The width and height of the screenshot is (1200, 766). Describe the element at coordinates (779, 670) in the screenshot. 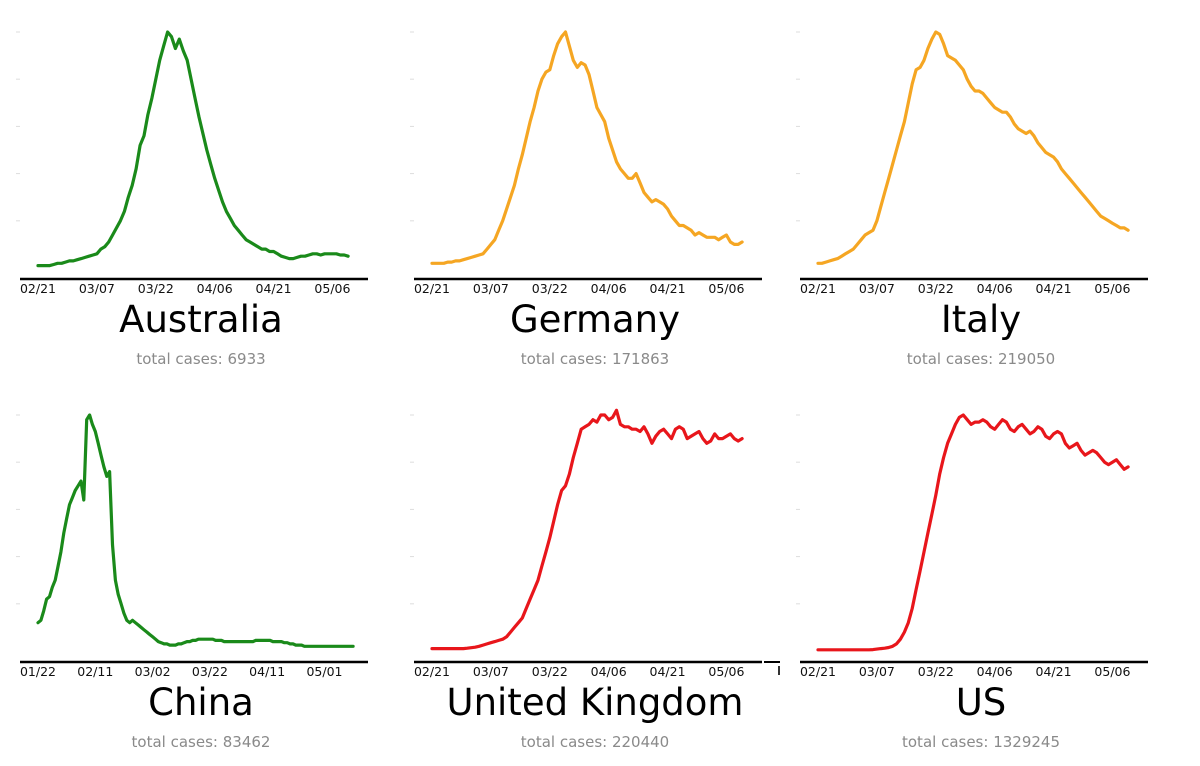

I see `crop-artifact-tick` at that location.